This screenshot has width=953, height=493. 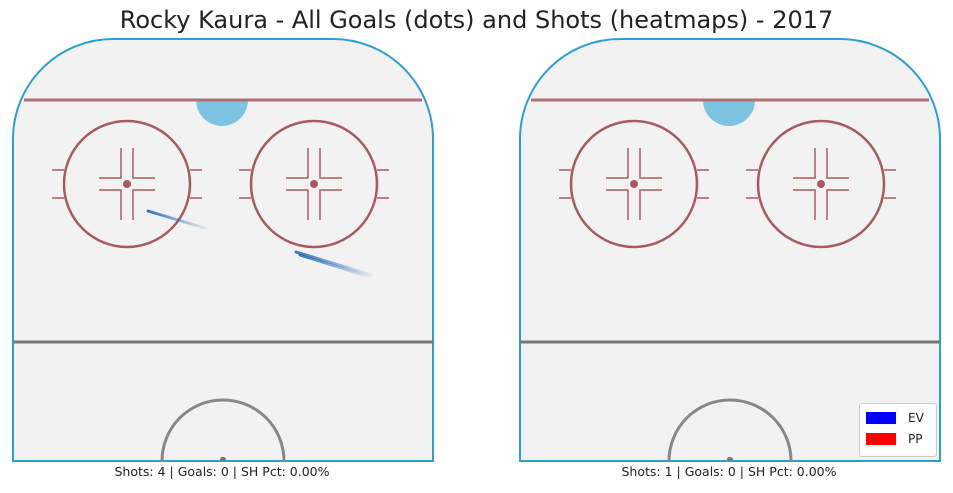 I want to click on caption-right: Shots: 1 | Goals: 0 | SH Pct: 0.00%, so click(x=729, y=471).